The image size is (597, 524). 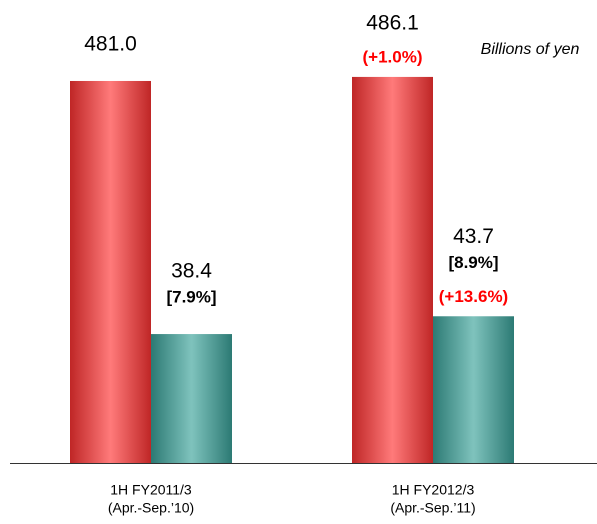 What do you see at coordinates (473, 262) in the screenshot?
I see `ratio-label: [8.9%]` at bounding box center [473, 262].